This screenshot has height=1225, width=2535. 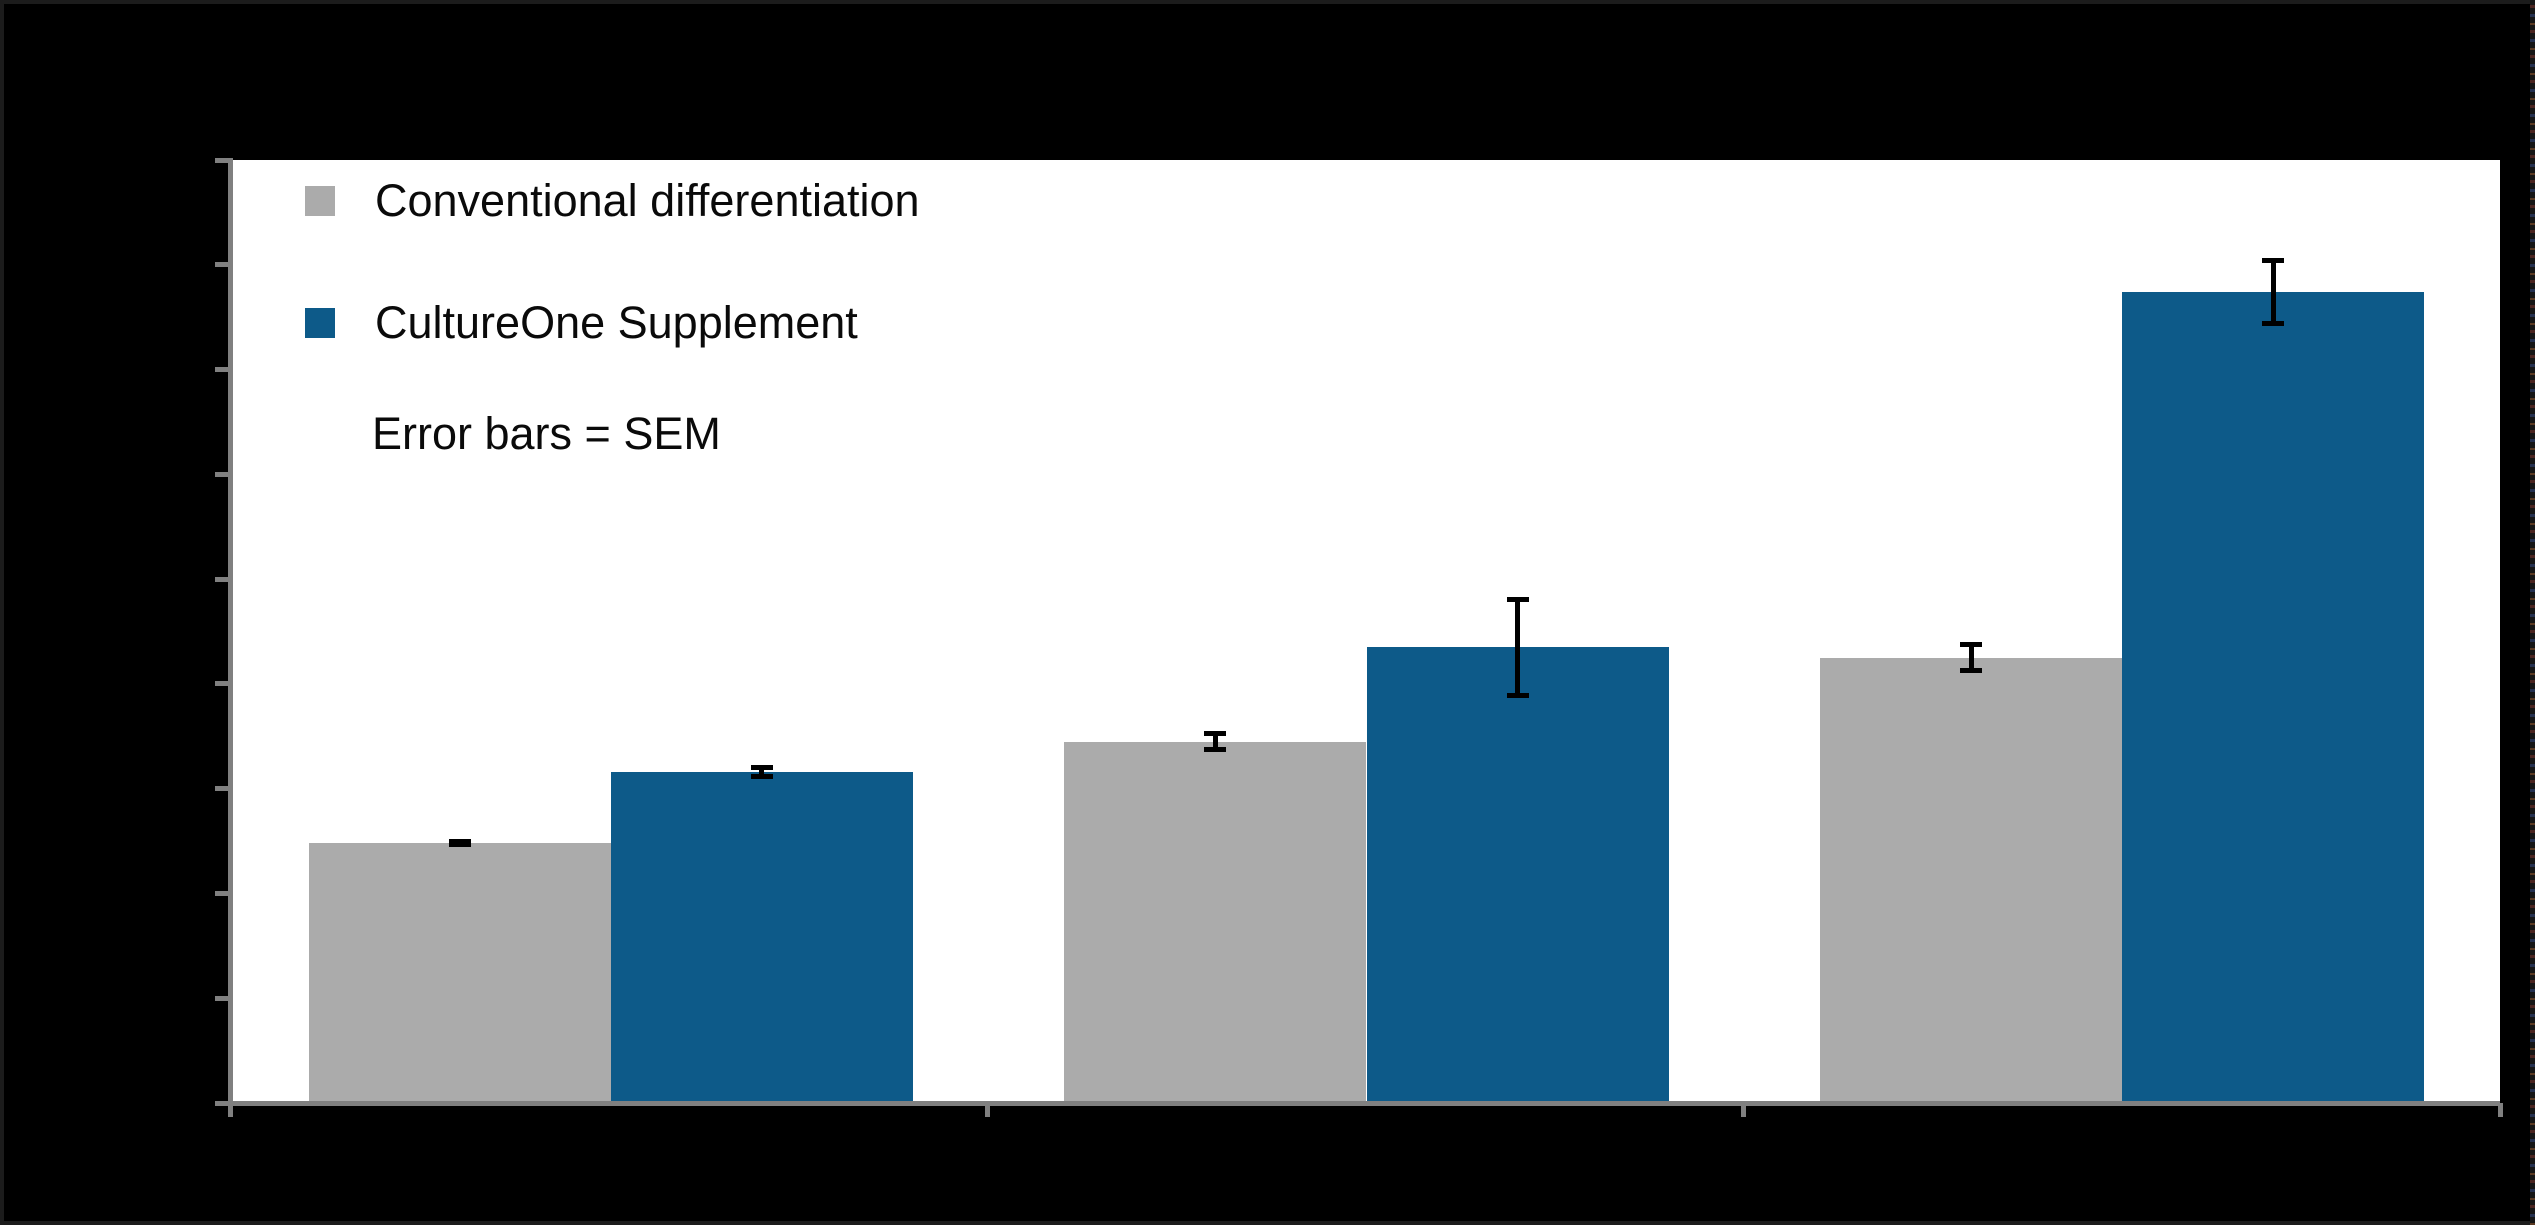 I want to click on errorbar-s0-g1, so click(x=1215, y=741).